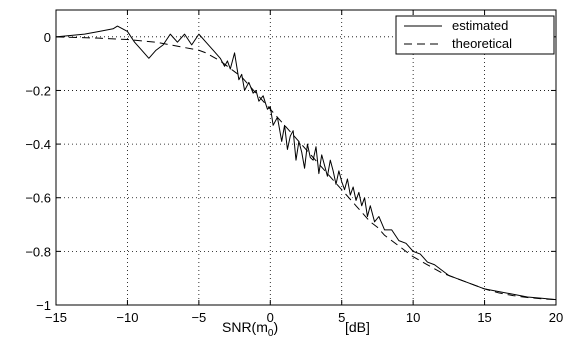 This screenshot has height=343, width=576. Describe the element at coordinates (38, 144) in the screenshot. I see `y-tick-label: −0.4` at that location.